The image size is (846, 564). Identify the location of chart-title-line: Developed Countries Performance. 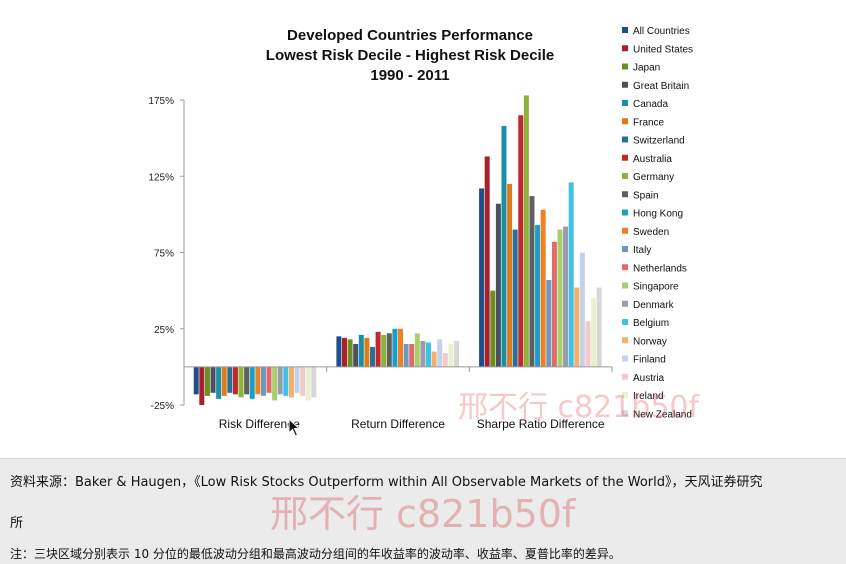
(410, 35).